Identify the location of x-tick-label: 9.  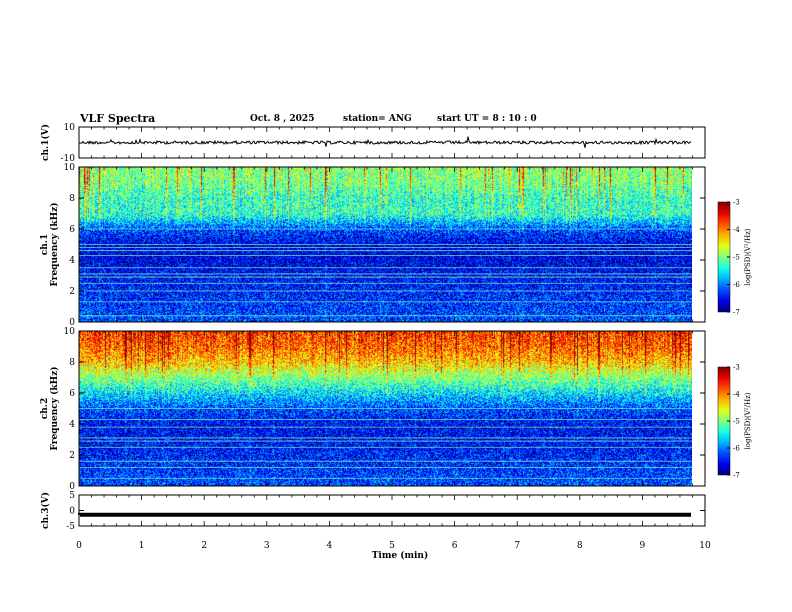
(643, 546).